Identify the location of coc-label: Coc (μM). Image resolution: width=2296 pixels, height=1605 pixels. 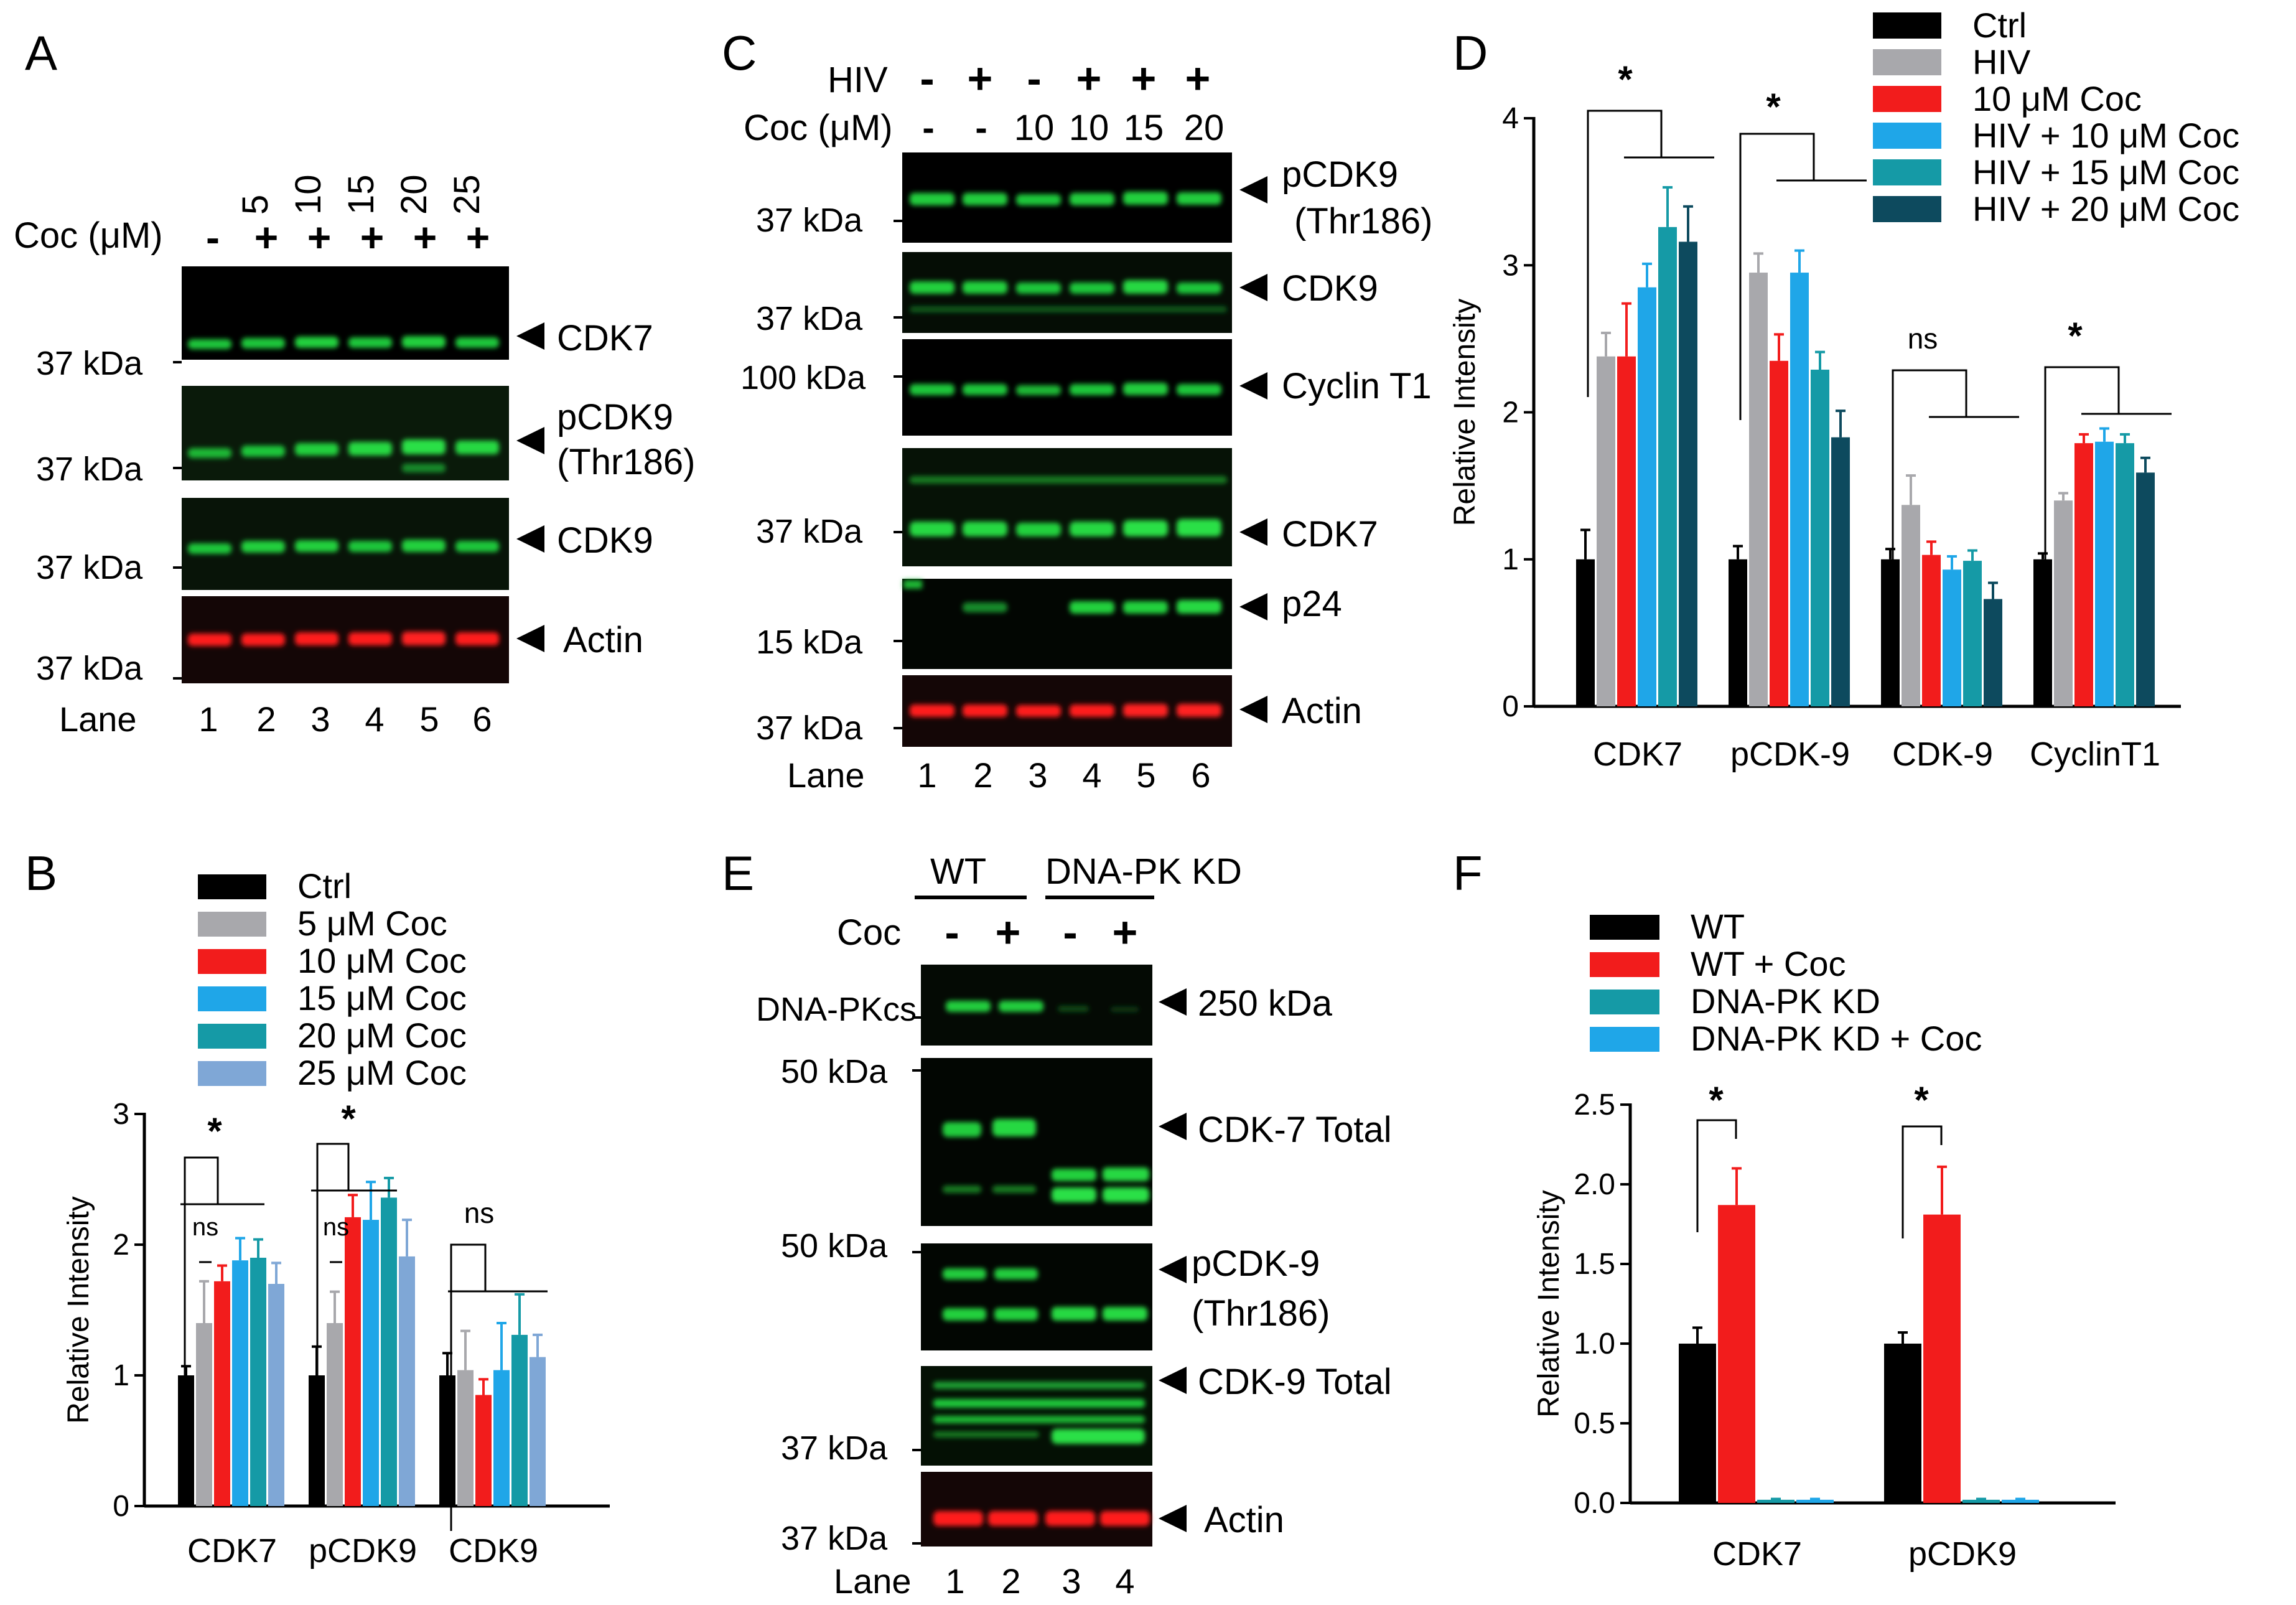
(819, 128).